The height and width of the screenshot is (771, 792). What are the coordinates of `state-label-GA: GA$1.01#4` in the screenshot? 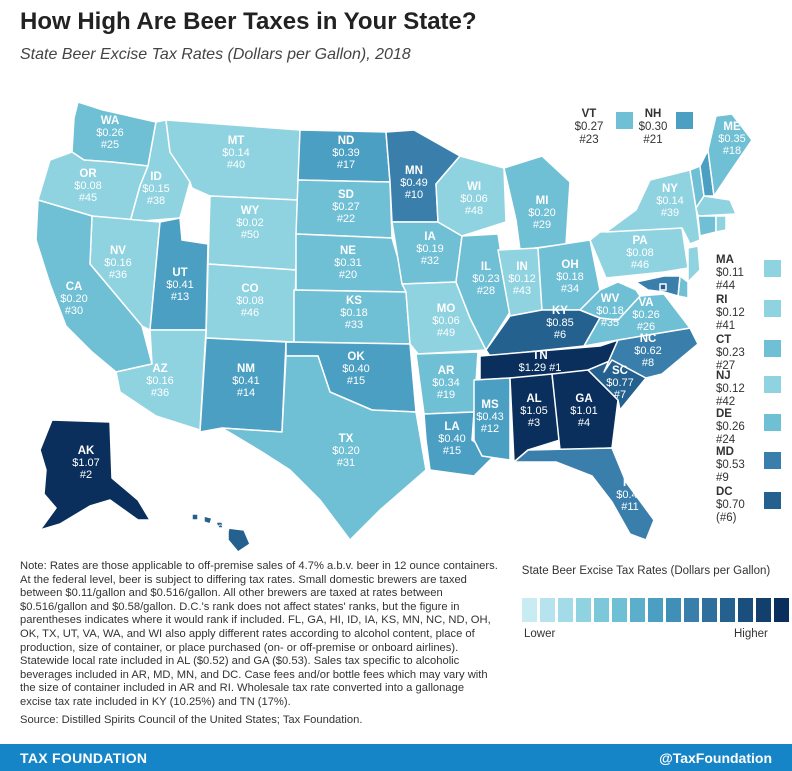 It's located at (584, 411).